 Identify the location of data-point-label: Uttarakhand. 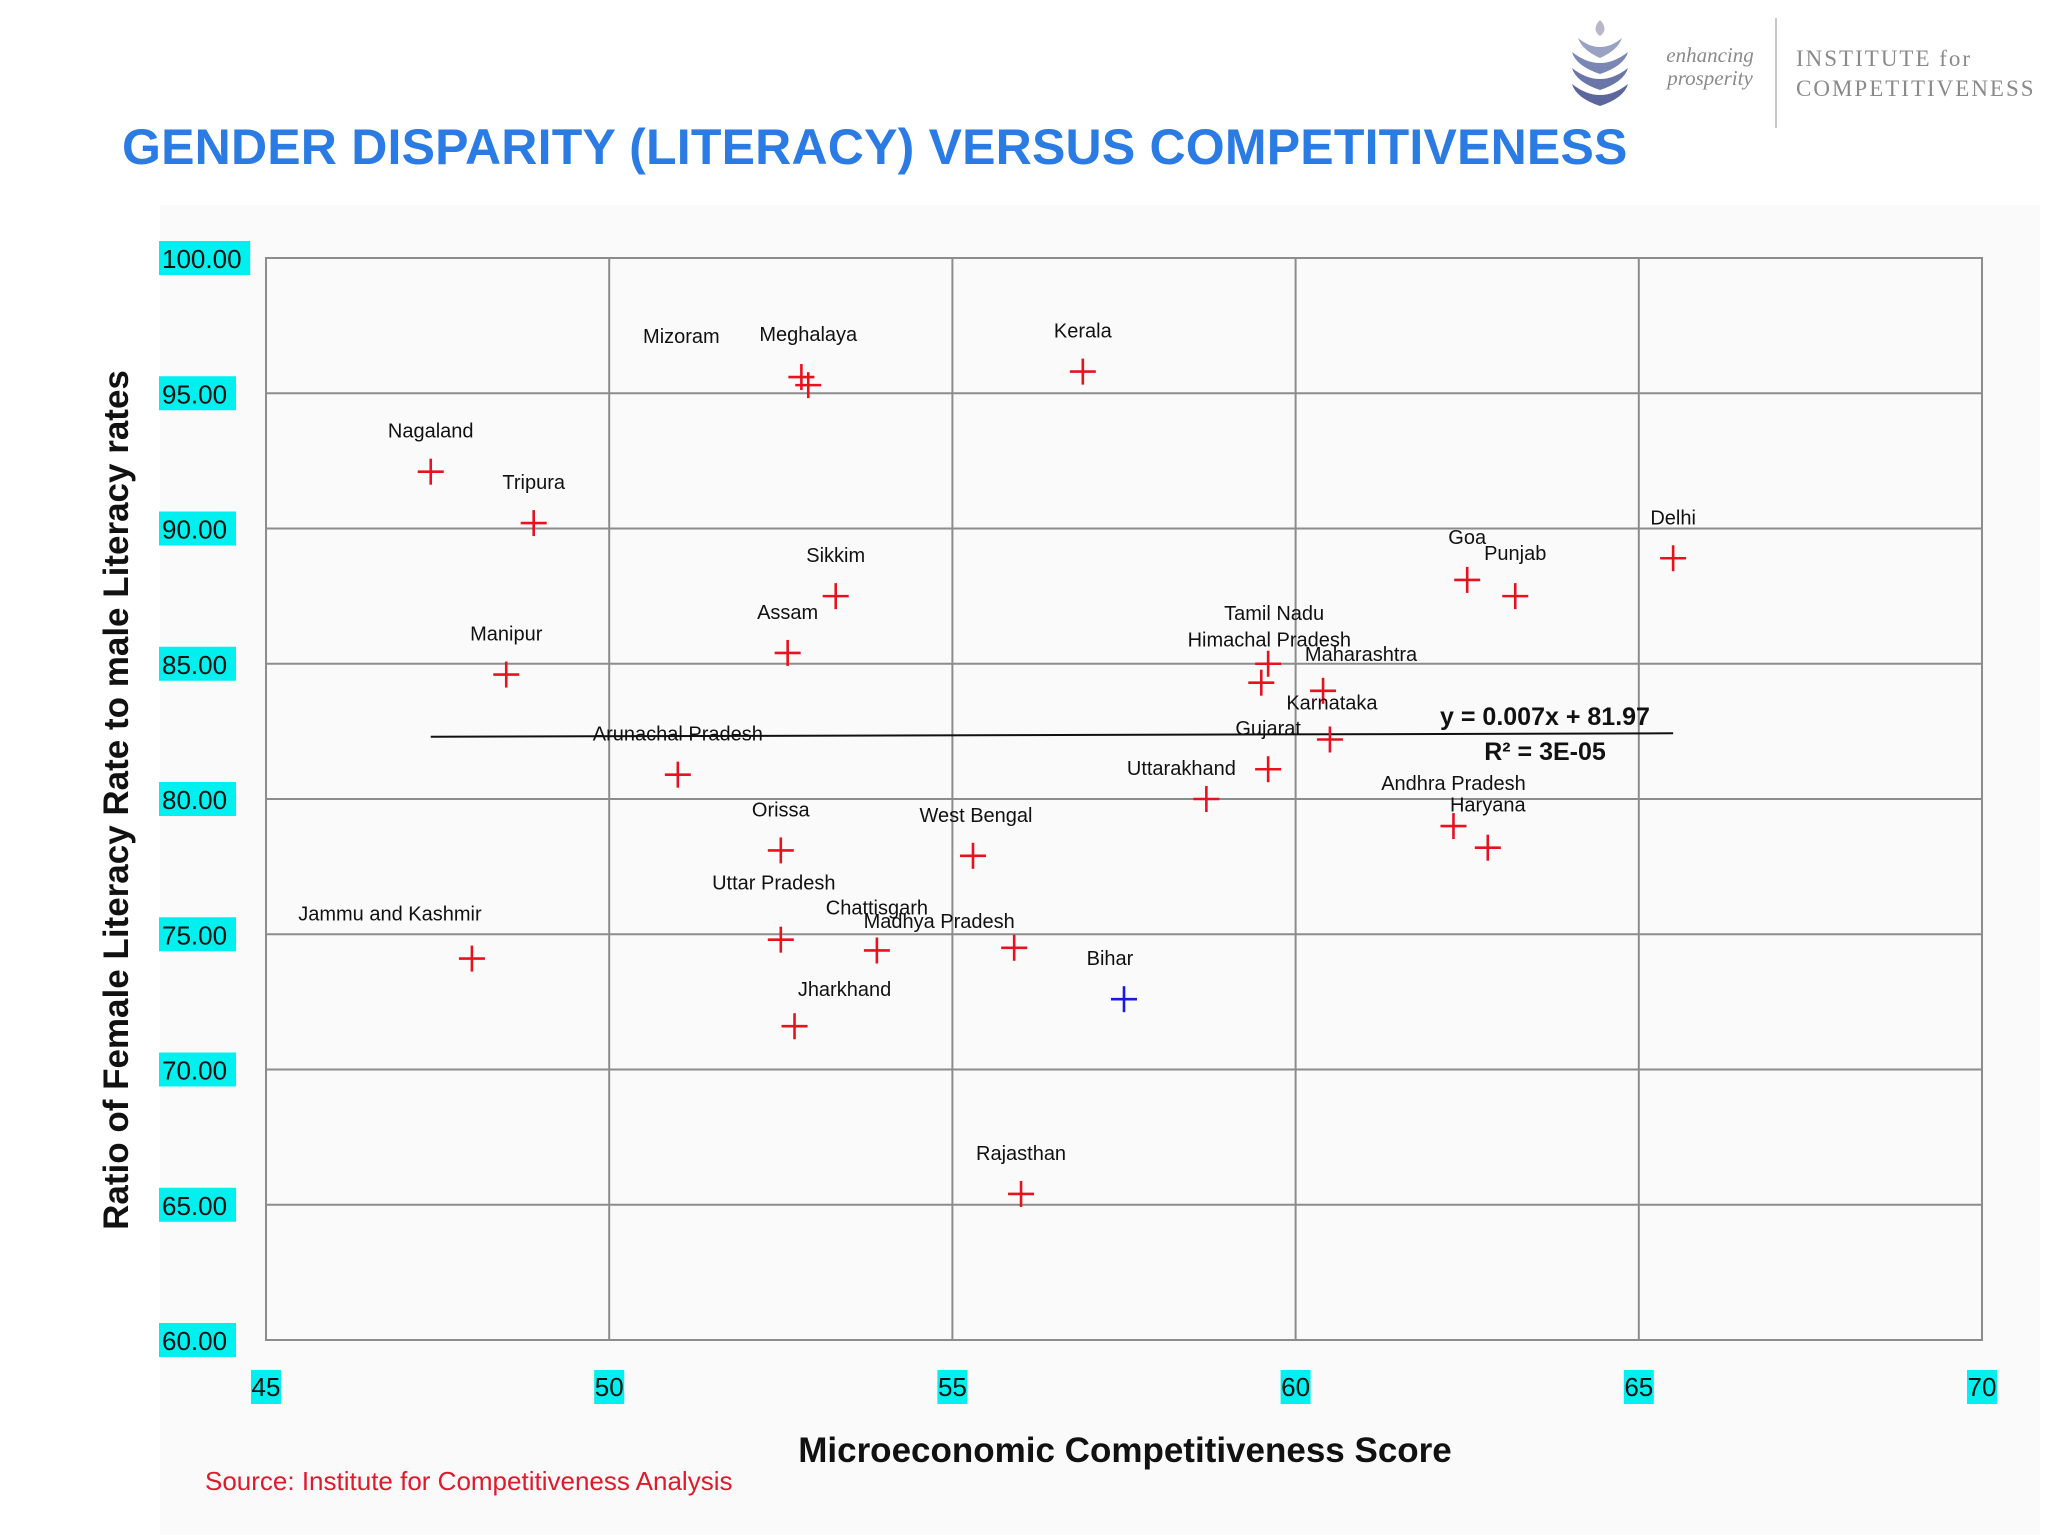
(1181, 769).